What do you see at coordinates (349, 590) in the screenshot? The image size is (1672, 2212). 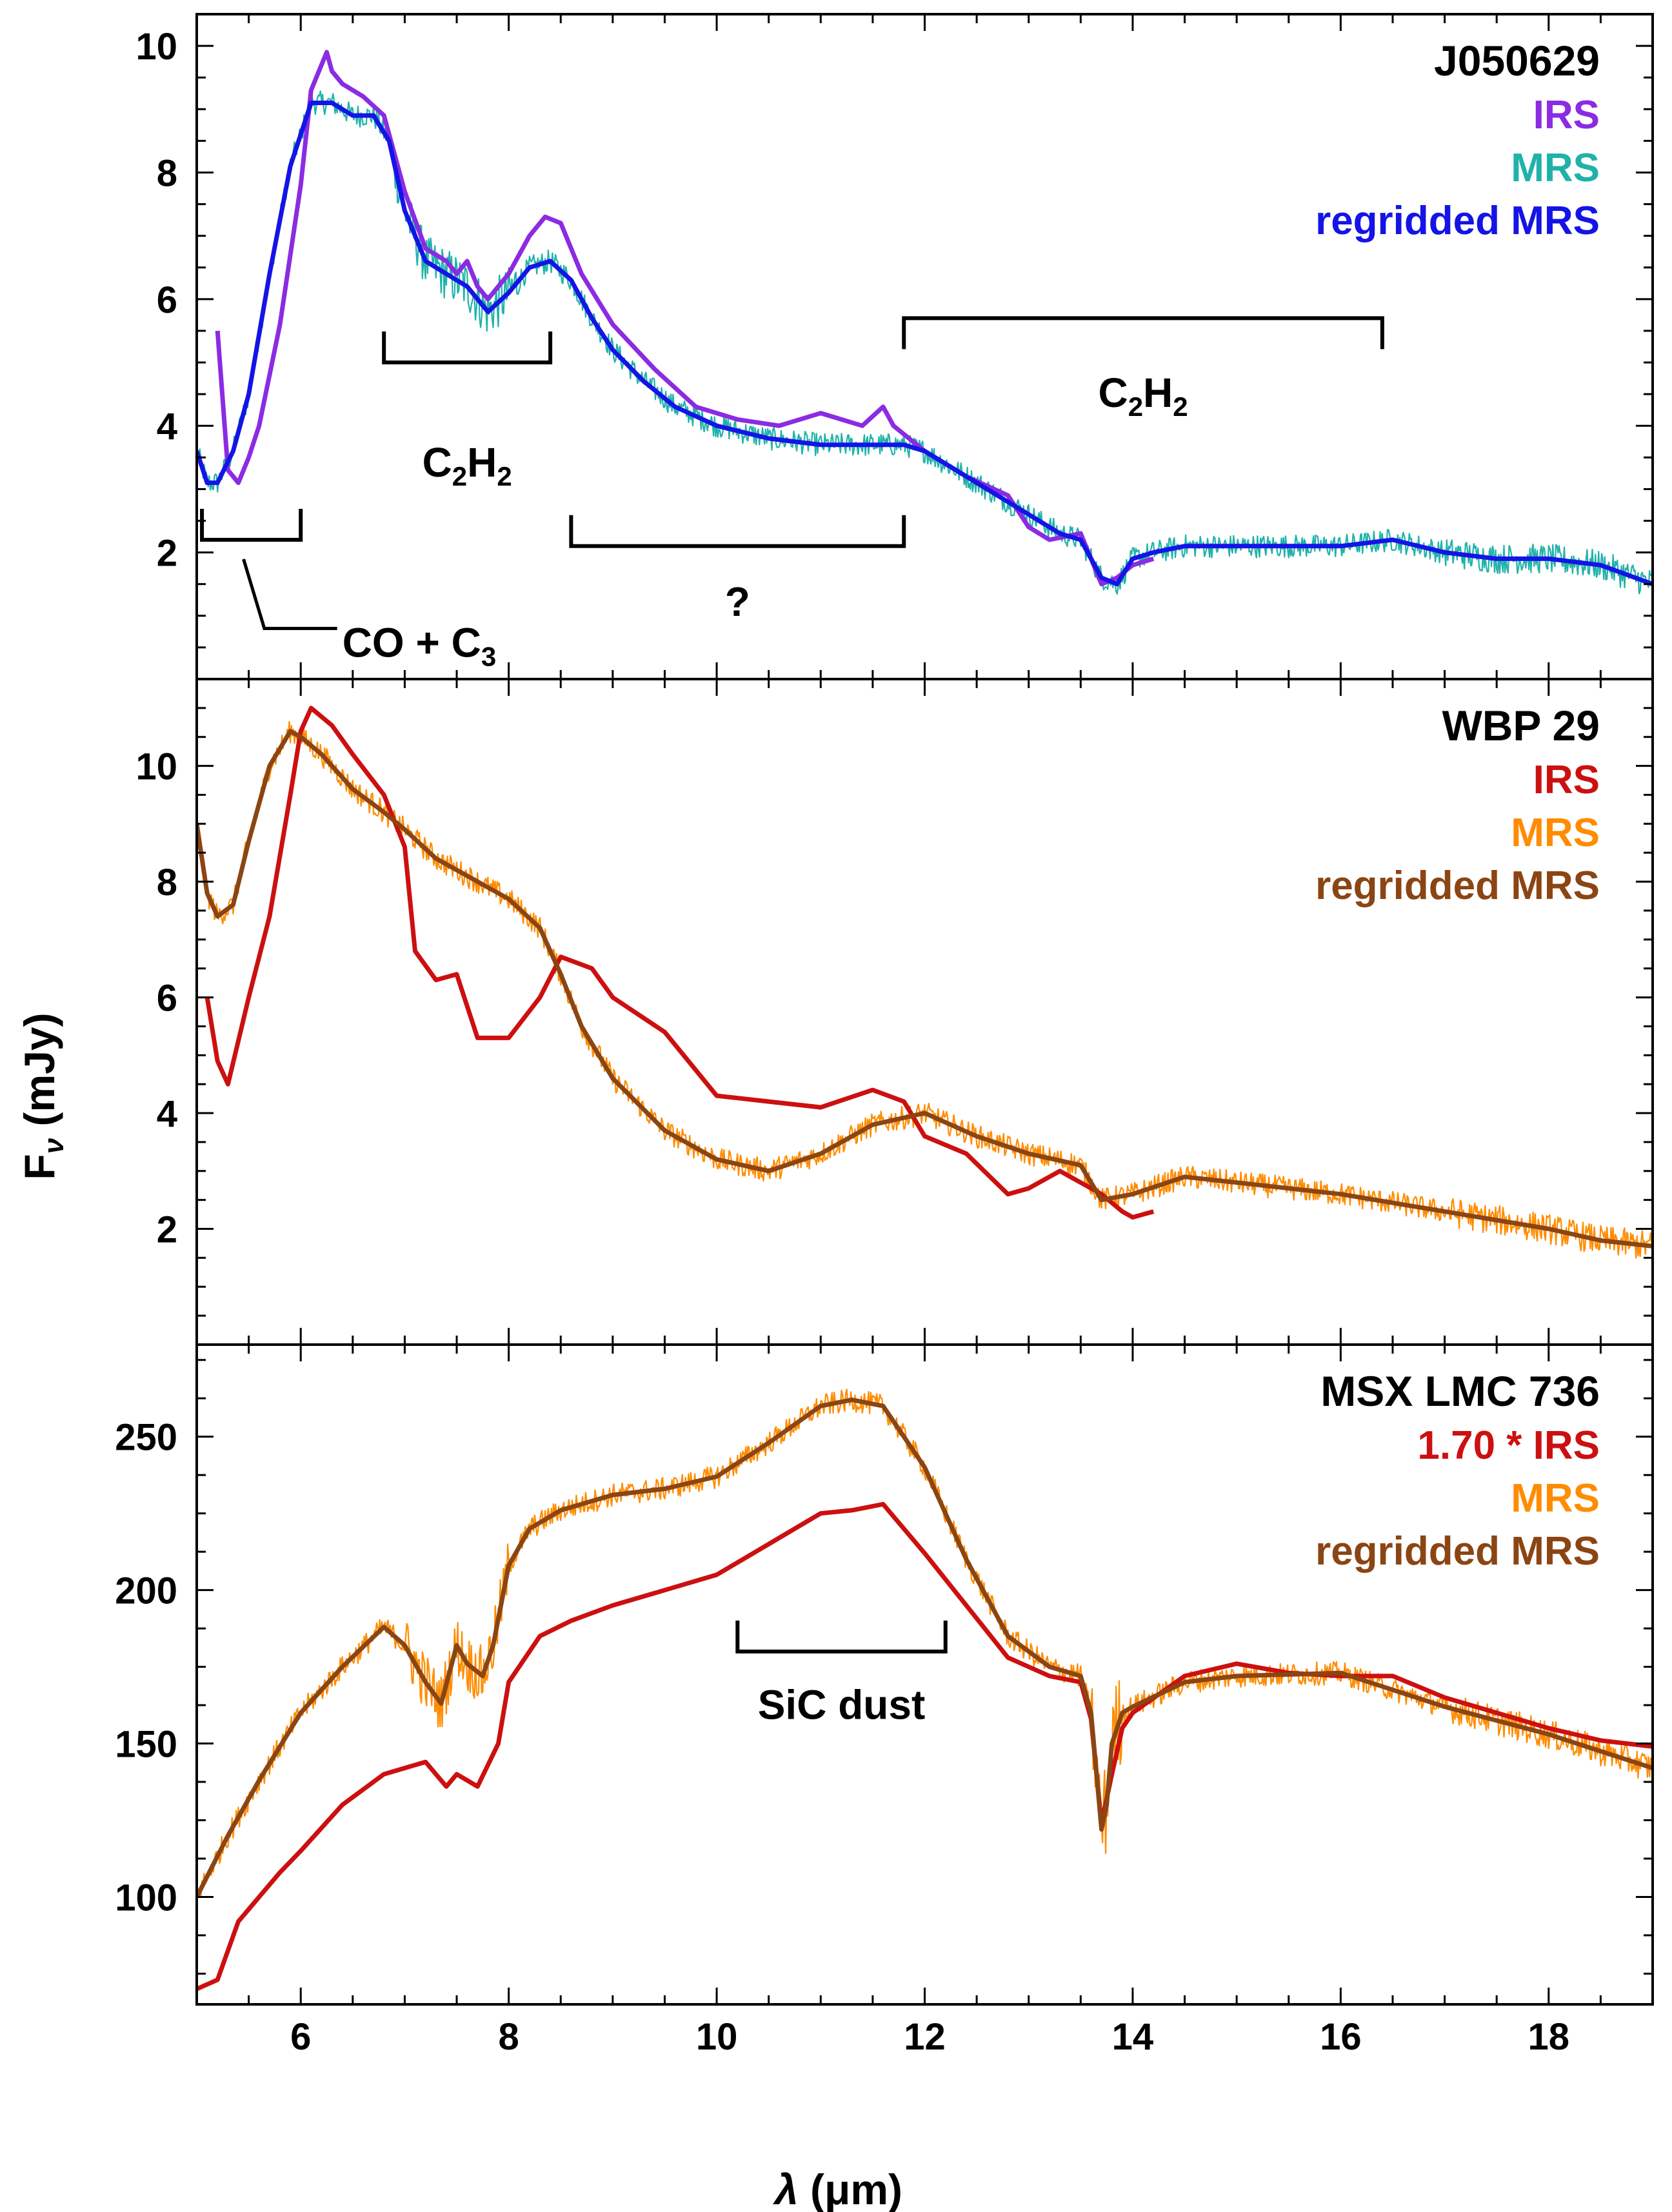 I see `annotation: CO + C3` at bounding box center [349, 590].